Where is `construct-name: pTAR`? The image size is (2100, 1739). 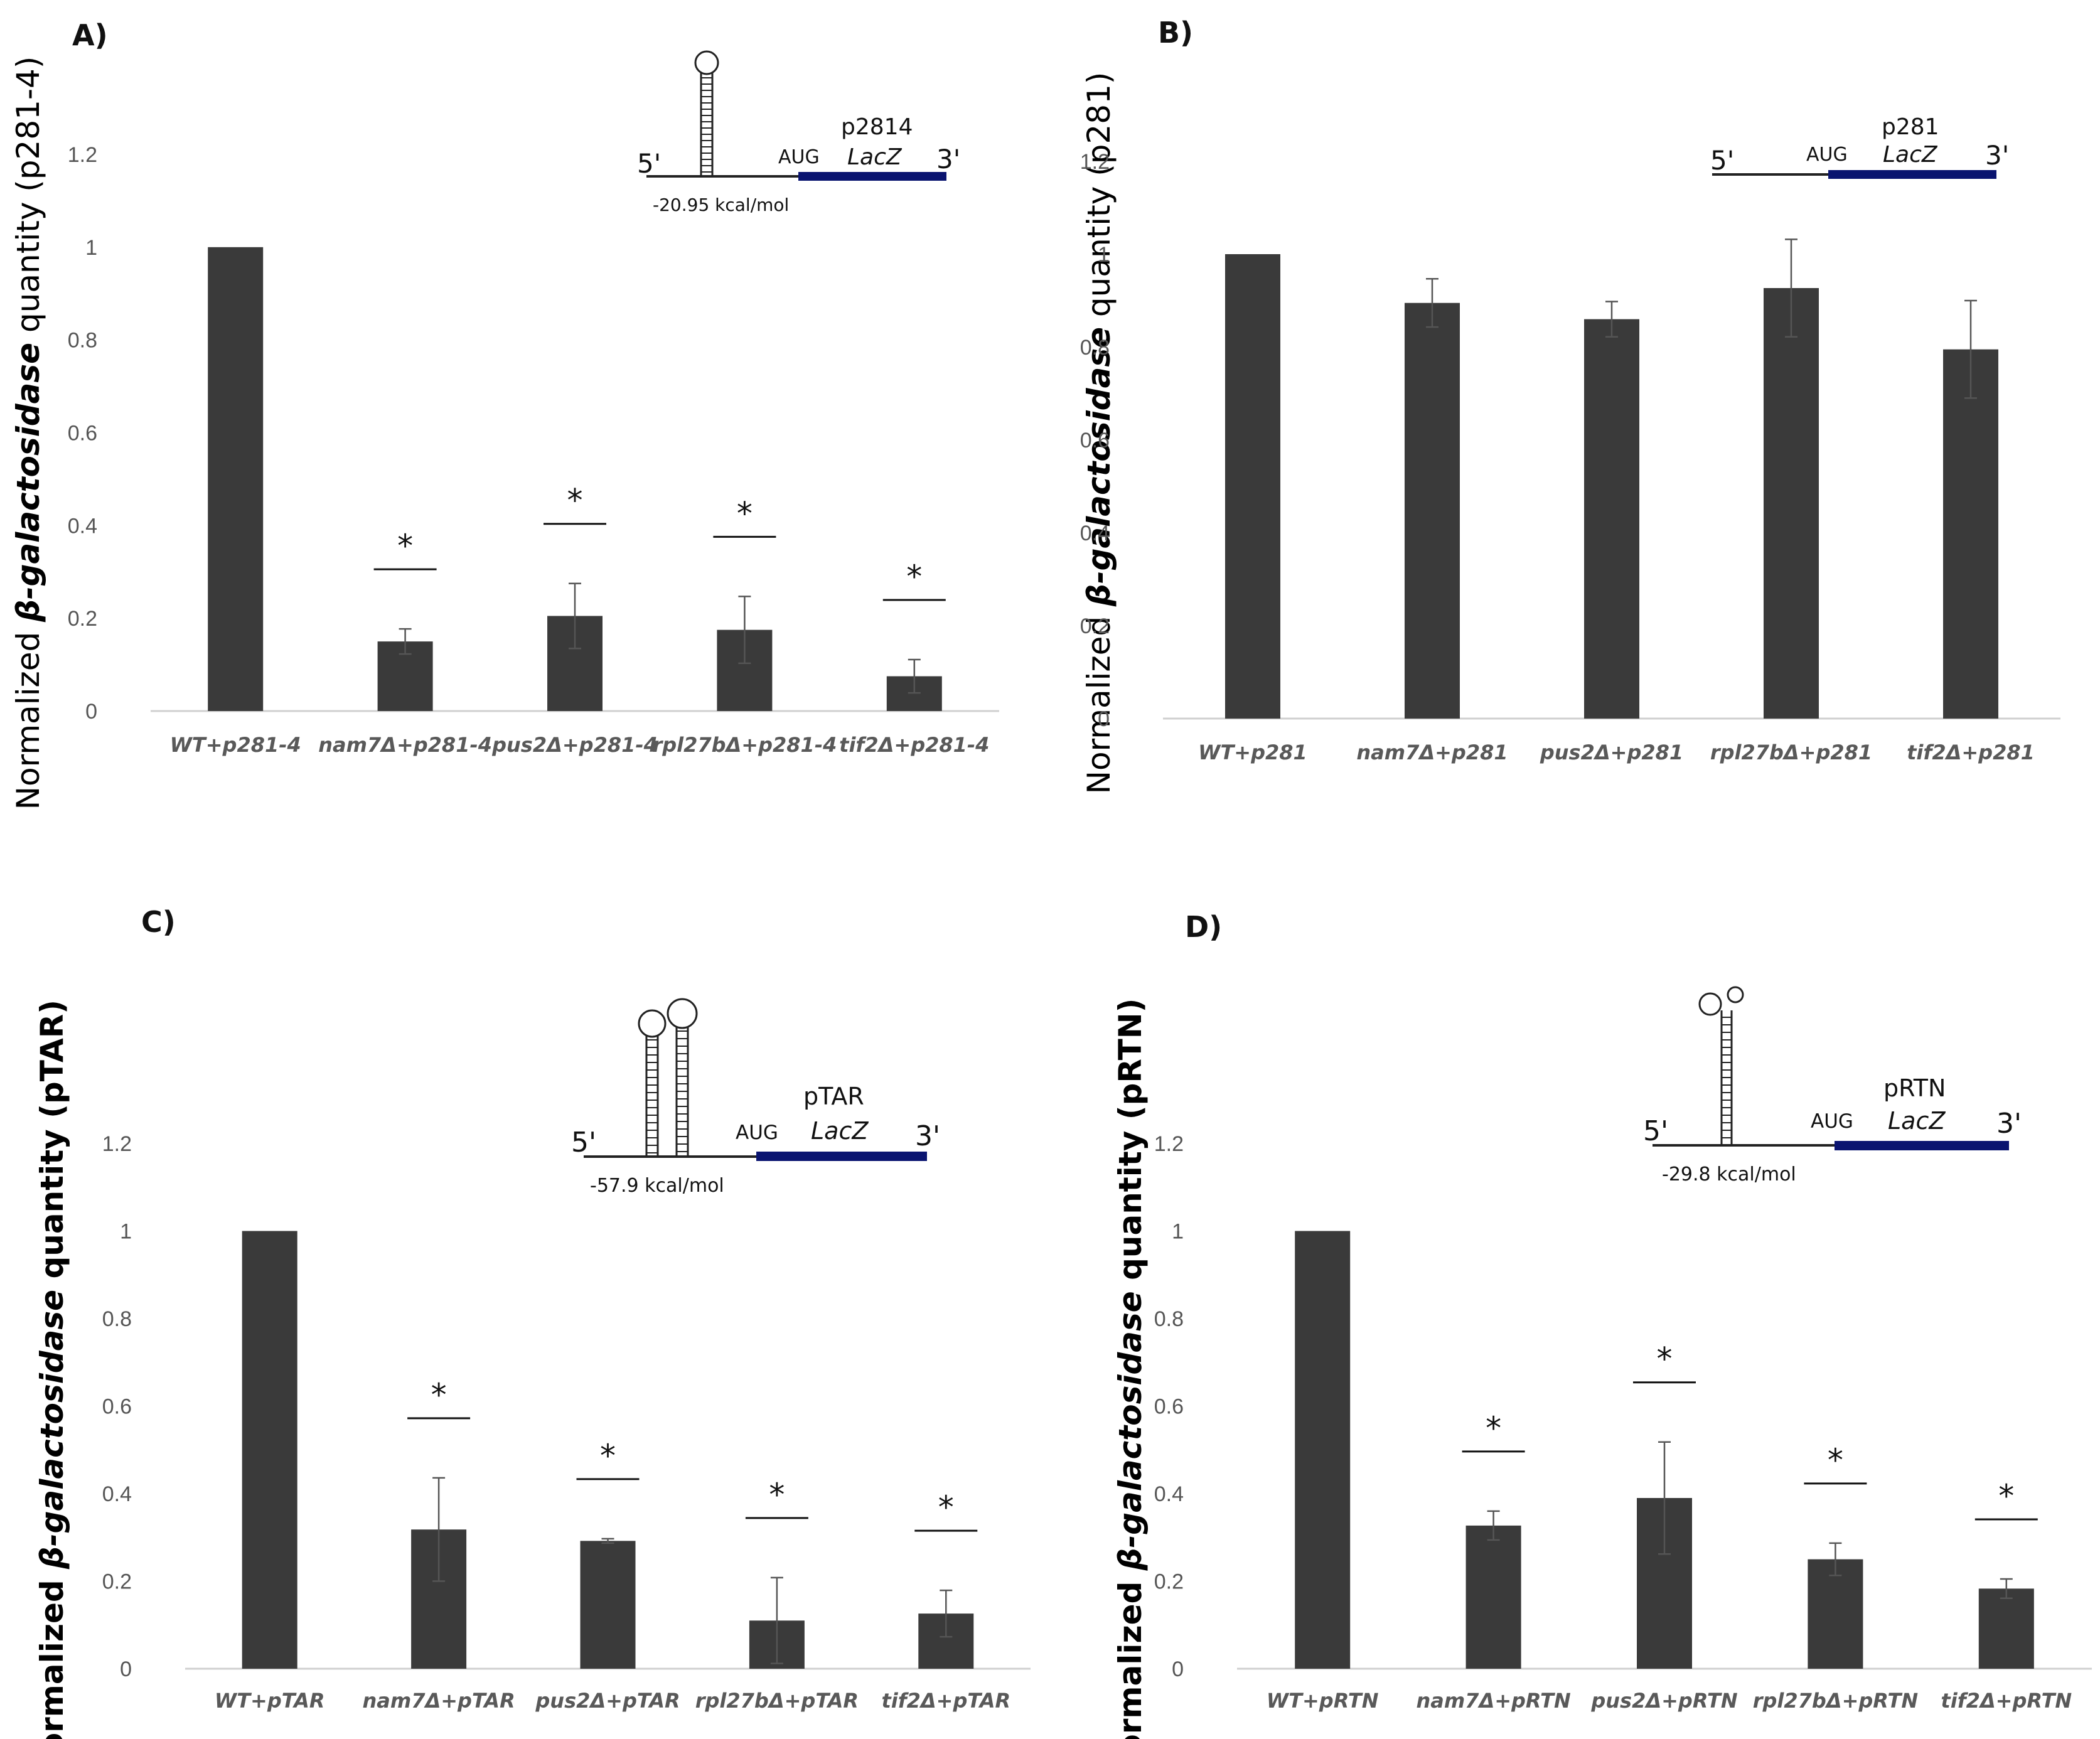
construct-name: pTAR is located at coordinates (833, 1096).